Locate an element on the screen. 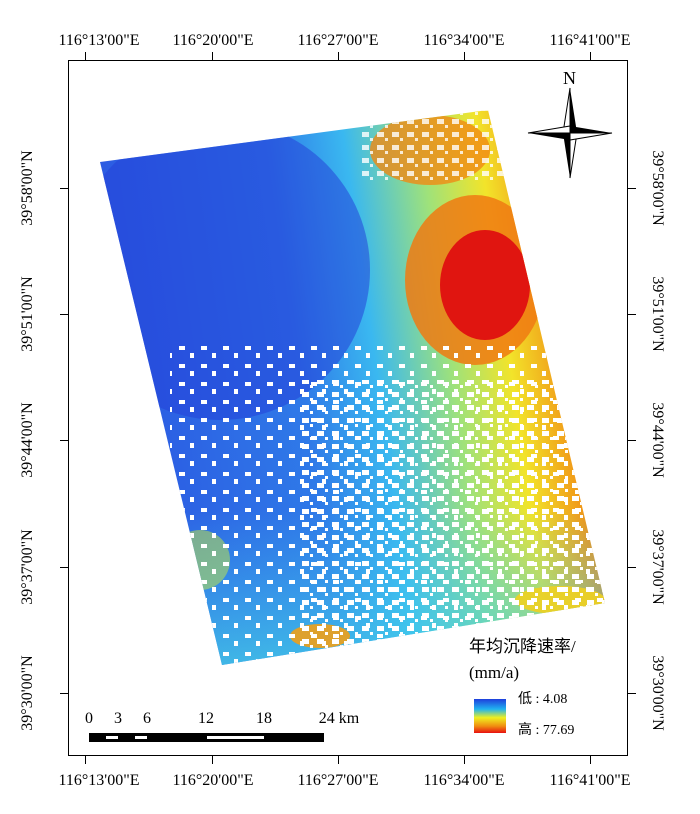  latitude-label-right: 39°58'00"N is located at coordinates (657, 188).